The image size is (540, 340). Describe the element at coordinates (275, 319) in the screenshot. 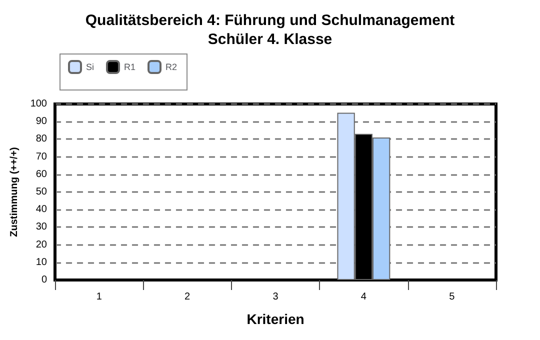

I see `x-axis-title: Kriterien` at that location.